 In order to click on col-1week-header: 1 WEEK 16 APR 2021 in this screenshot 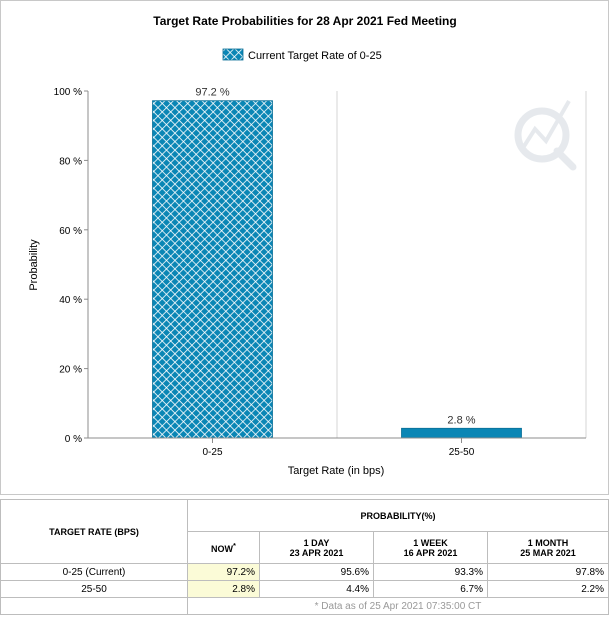, I will do `click(430, 547)`.